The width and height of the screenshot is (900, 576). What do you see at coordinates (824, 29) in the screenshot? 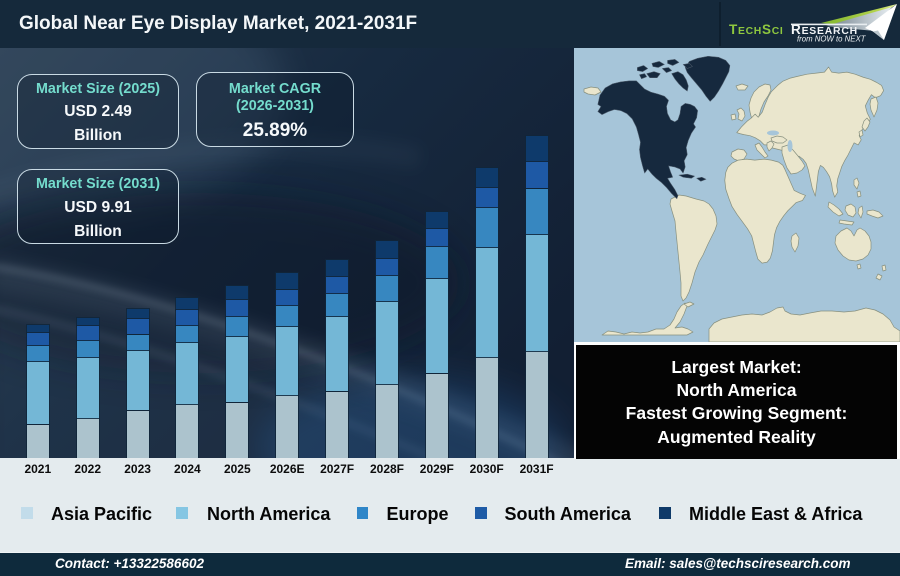
I see `svg-text: RESEARCH` at bounding box center [824, 29].